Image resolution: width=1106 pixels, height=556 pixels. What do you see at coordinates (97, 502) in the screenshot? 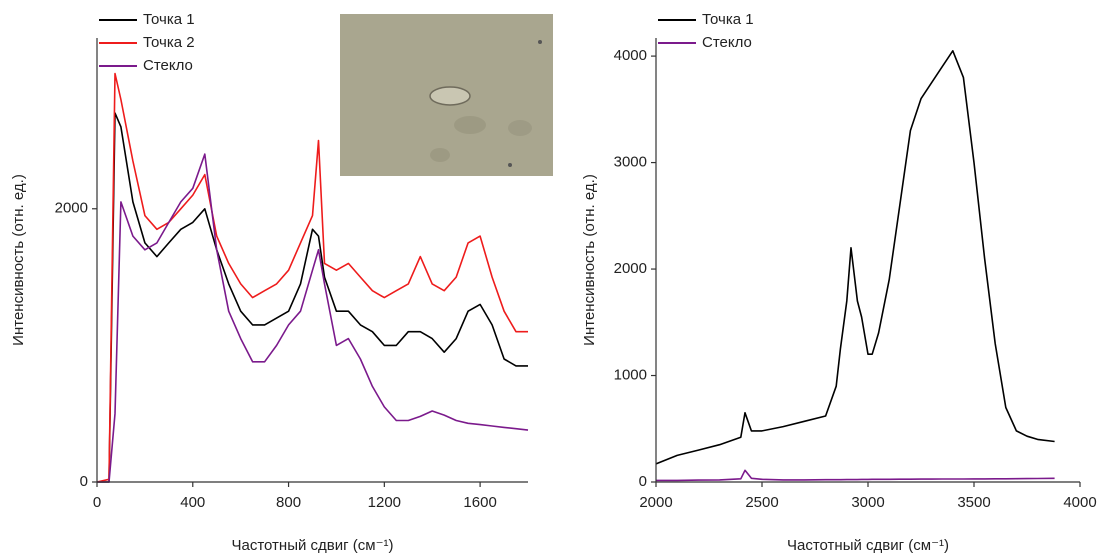
I see `x-tick-label: 0` at bounding box center [97, 502].